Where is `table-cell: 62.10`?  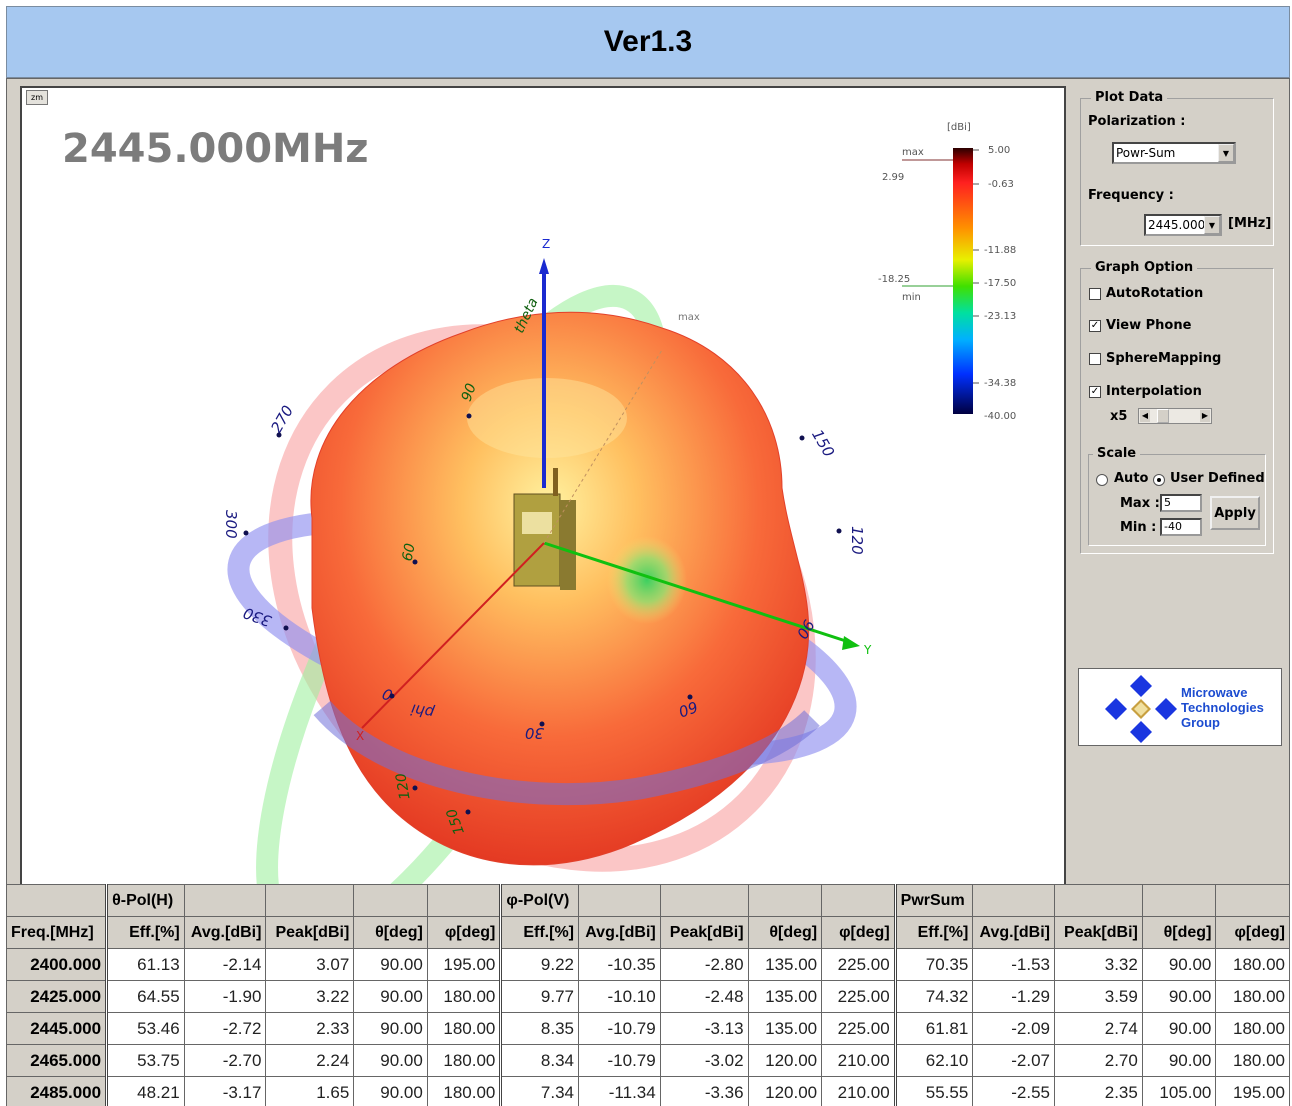 table-cell: 62.10 is located at coordinates (933, 1060).